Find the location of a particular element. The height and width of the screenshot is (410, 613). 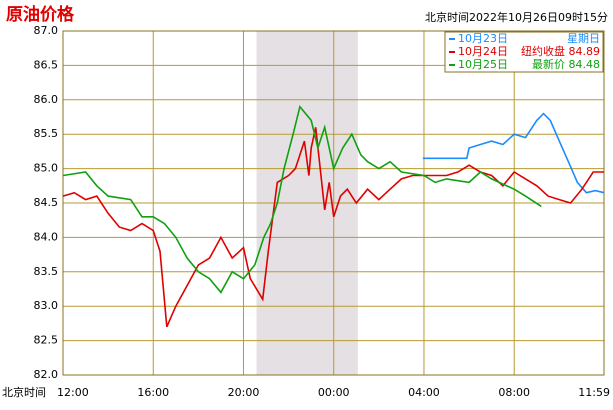

y-tick-label: 87.0 is located at coordinates (46, 30).